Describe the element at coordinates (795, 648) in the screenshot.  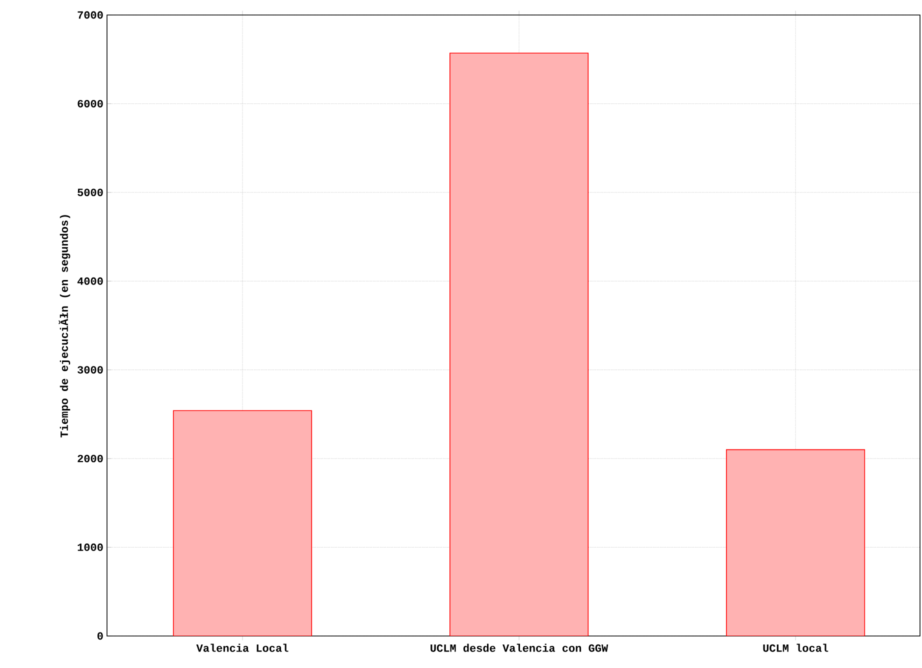
I see `x-tick-label: UCLM local` at that location.